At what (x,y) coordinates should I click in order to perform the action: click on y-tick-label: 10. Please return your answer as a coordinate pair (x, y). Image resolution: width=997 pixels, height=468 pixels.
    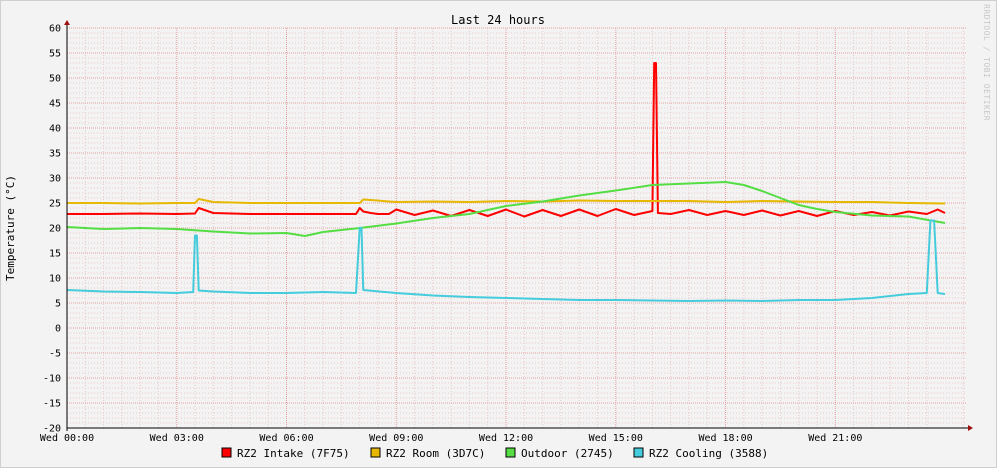
    Looking at the image, I should click on (55, 279).